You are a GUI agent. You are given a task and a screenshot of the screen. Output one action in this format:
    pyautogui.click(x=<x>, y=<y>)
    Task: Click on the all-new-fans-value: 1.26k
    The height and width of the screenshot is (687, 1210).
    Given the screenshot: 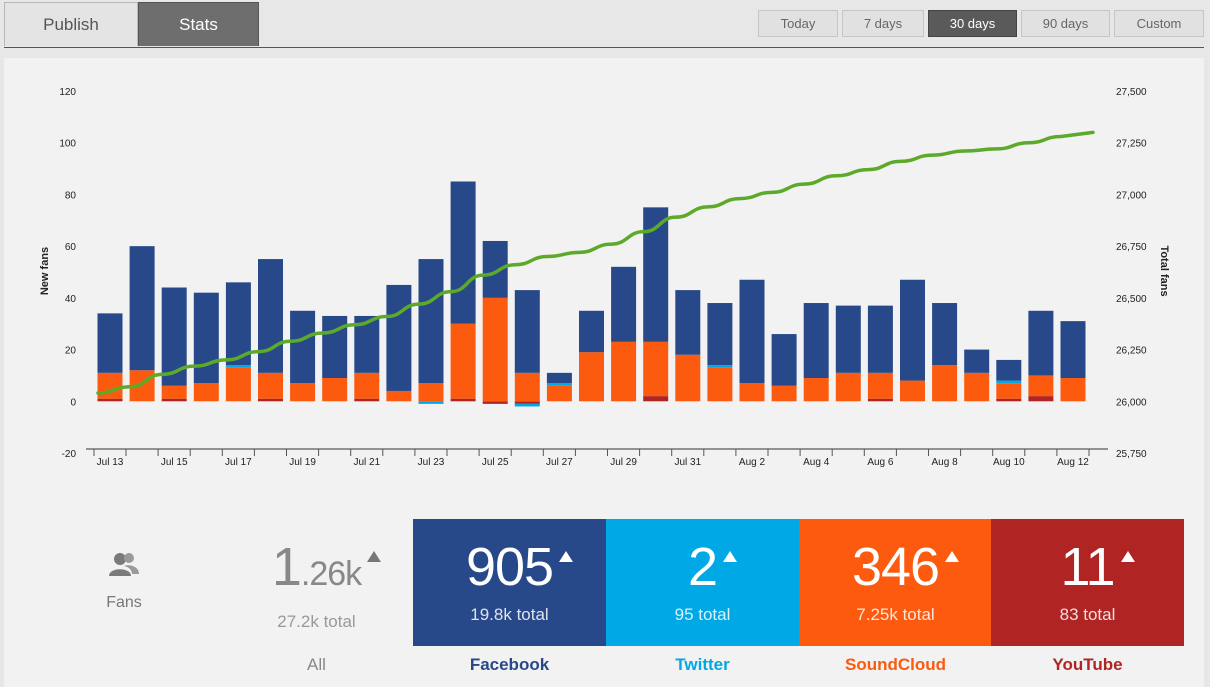 What is the action you would take?
    pyautogui.click(x=327, y=570)
    